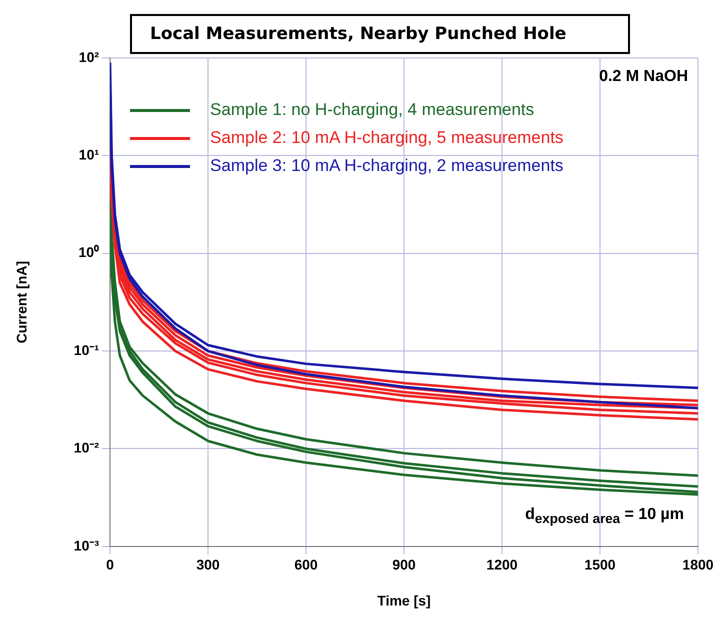 The height and width of the screenshot is (623, 722). Describe the element at coordinates (502, 564) in the screenshot. I see `x-tick-label: 1200` at that location.